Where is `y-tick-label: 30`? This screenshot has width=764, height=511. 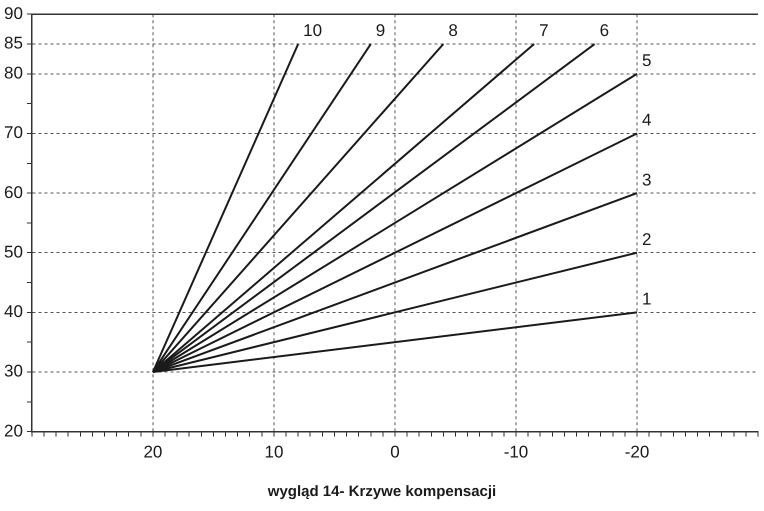 y-tick-label: 30 is located at coordinates (13, 371).